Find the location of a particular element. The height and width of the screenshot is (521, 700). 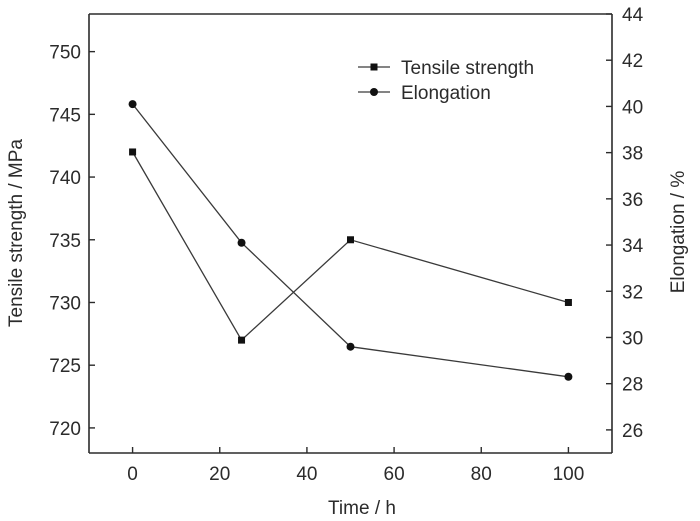

right-y-tick-label: 26 is located at coordinates (632, 431).